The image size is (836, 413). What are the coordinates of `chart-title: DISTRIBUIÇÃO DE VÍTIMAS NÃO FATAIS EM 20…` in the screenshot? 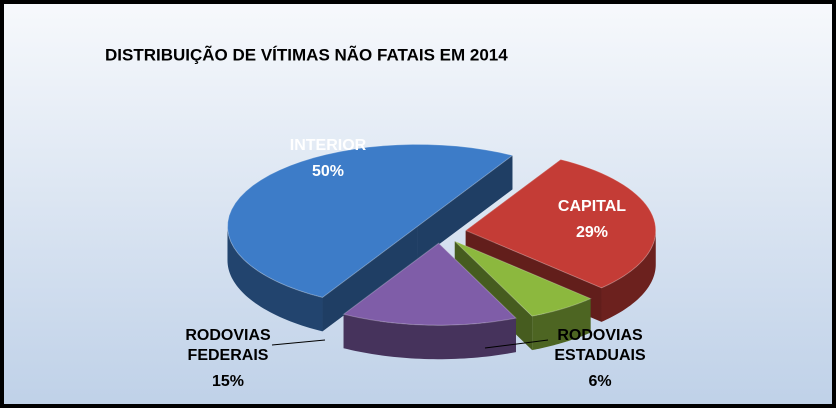 It's located at (306, 54).